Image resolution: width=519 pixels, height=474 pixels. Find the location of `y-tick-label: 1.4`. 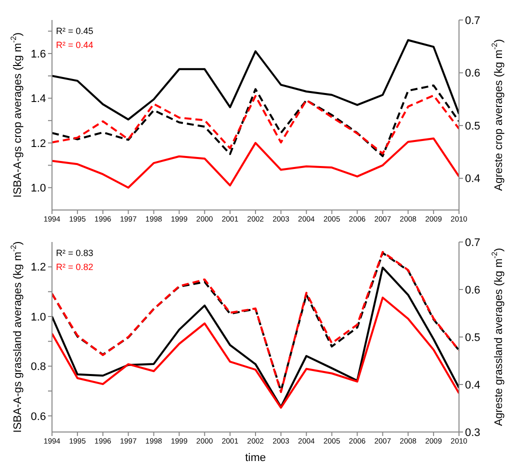

y-tick-label: 1.4 is located at coordinates (38, 99).